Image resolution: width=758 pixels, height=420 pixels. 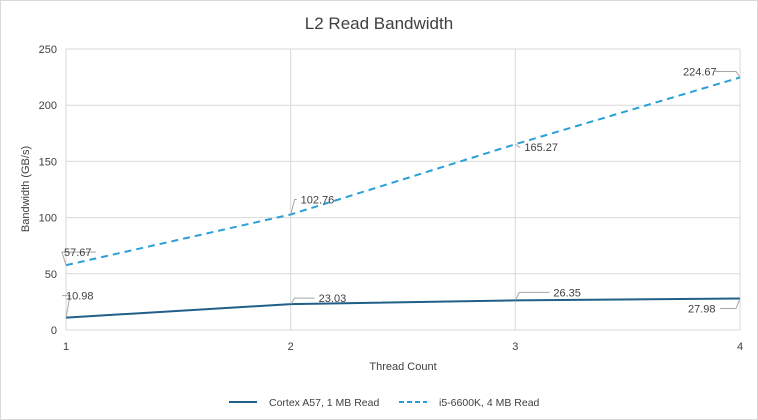 What do you see at coordinates (48, 106) in the screenshot?
I see `y-tick-label: 200` at bounding box center [48, 106].